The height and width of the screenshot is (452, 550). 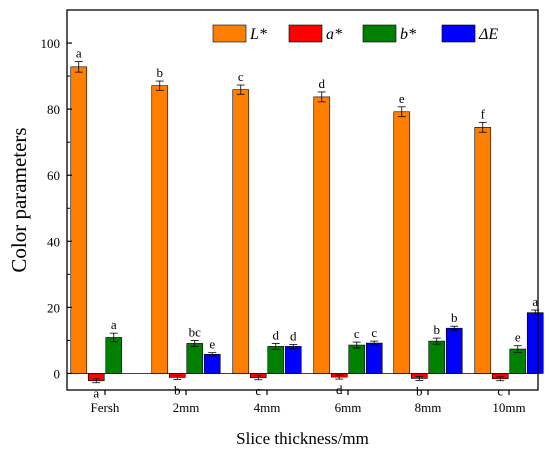 What do you see at coordinates (51, 43) in the screenshot?
I see `y-tick-label: 100` at bounding box center [51, 43].